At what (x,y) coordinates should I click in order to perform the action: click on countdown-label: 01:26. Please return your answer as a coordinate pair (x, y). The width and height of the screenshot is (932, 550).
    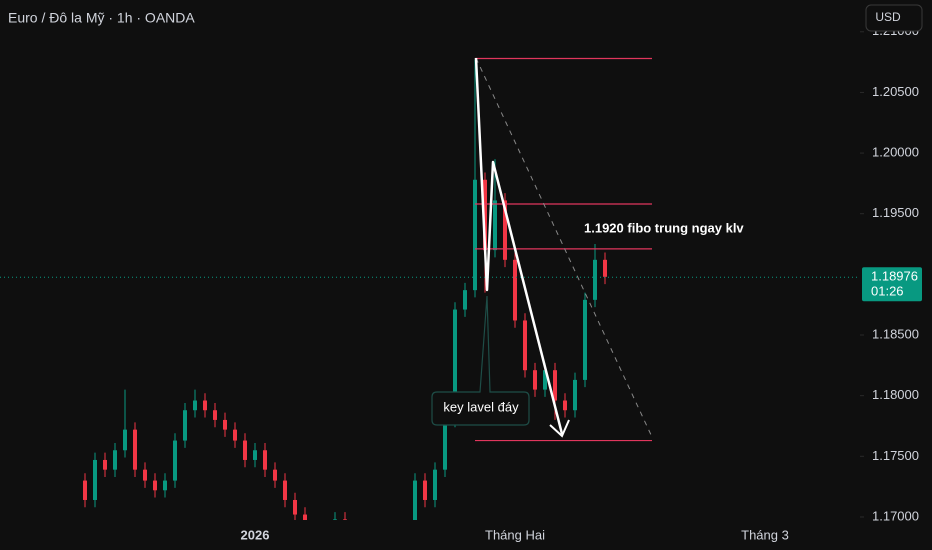
    Looking at the image, I should click on (887, 291).